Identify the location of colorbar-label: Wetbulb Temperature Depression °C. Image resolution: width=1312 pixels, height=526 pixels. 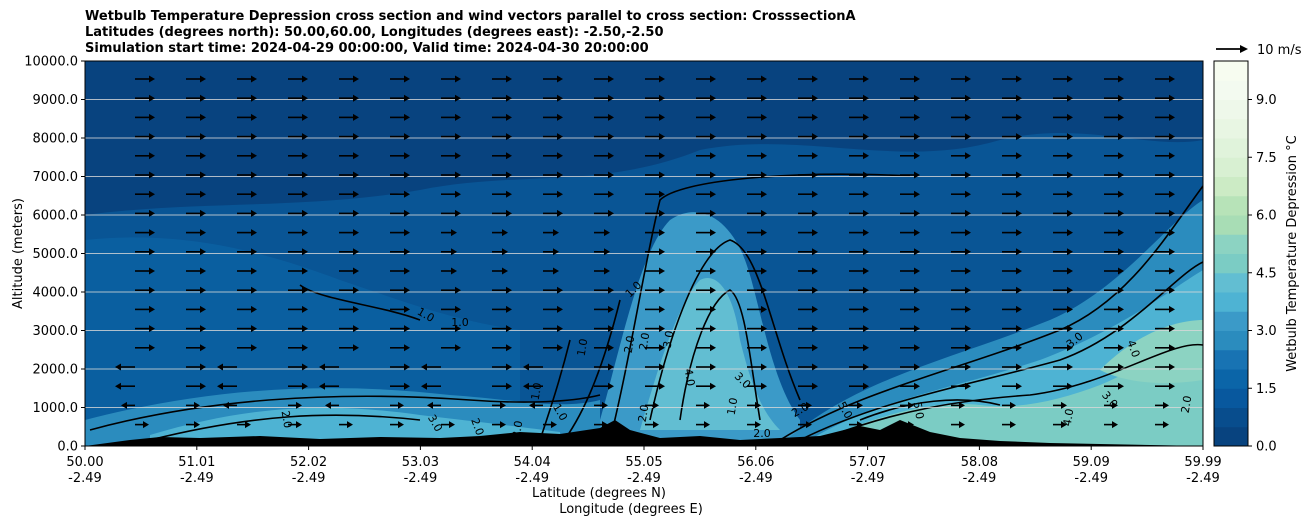
(1292, 253).